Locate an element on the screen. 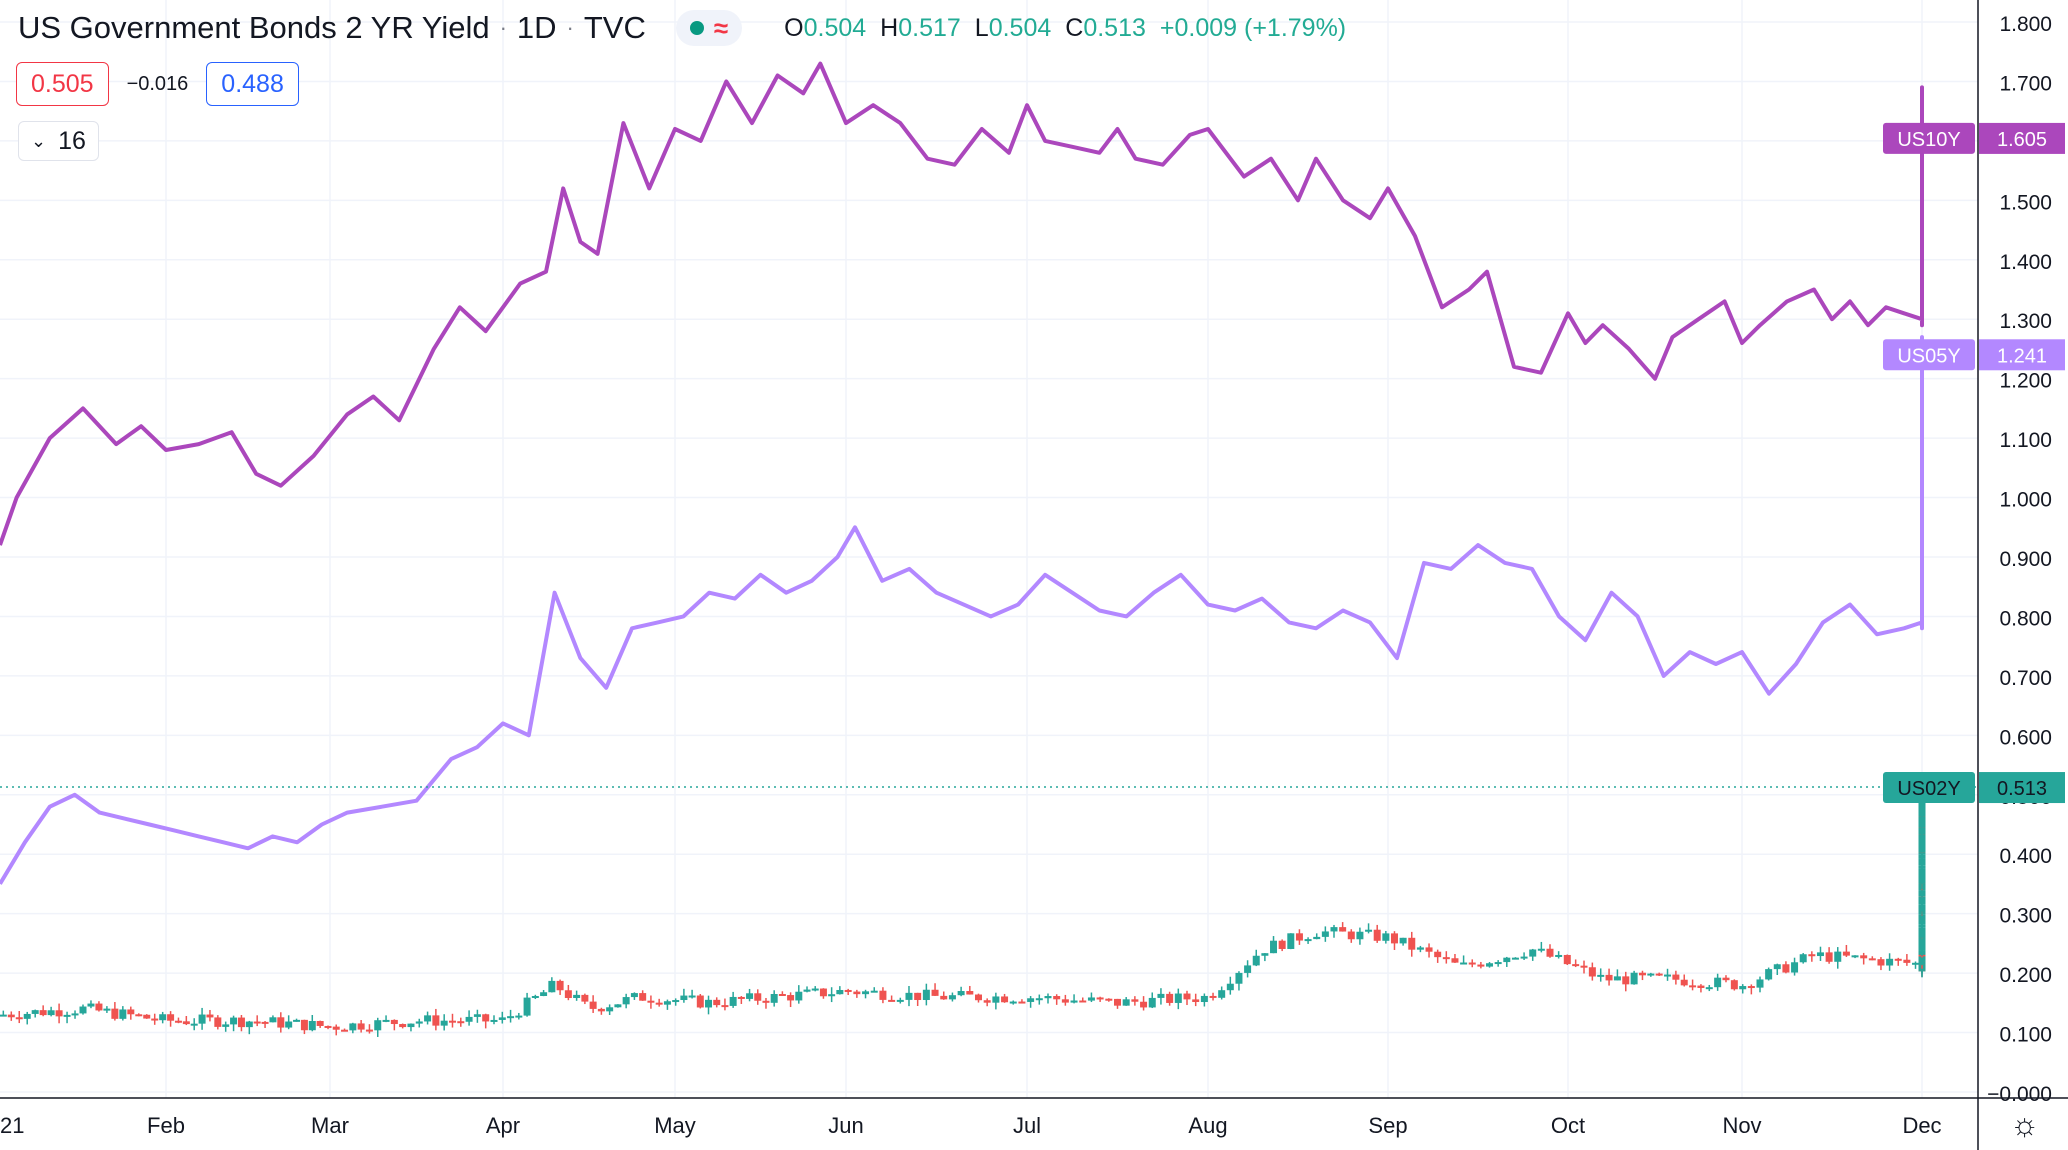 Image resolution: width=2068 pixels, height=1150 pixels. timeframe-label: 1D is located at coordinates (536, 27).